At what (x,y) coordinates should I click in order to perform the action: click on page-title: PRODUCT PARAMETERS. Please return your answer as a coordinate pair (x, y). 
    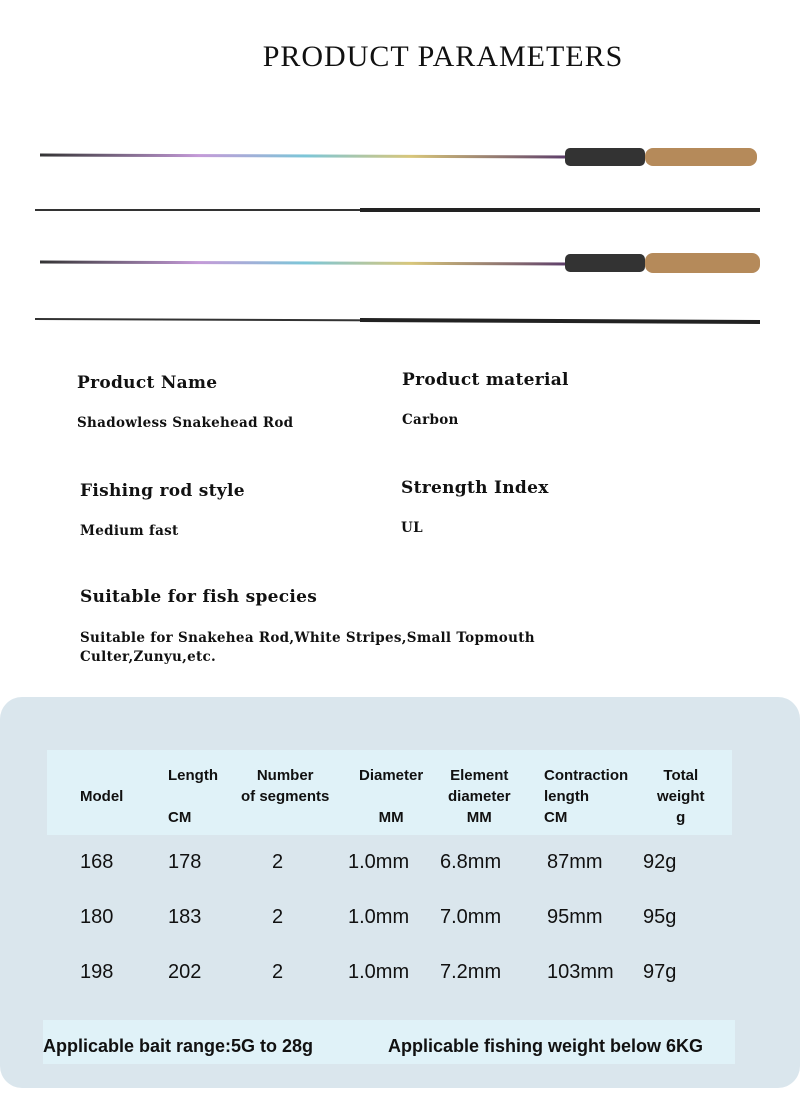
    Looking at the image, I should click on (443, 56).